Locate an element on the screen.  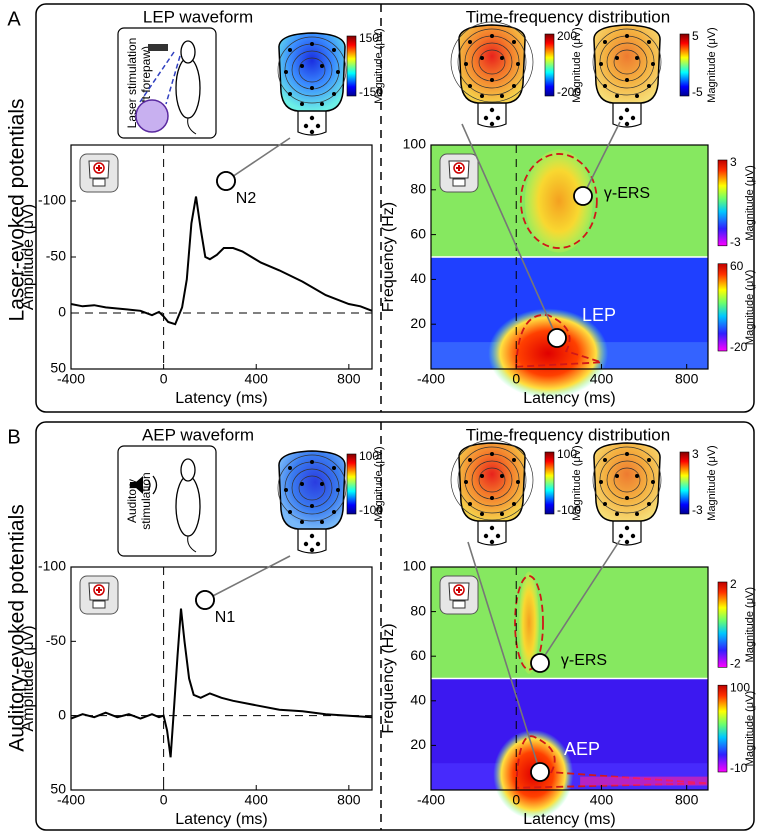
stimulus-label: Auditory is located at coordinates (132, 501).